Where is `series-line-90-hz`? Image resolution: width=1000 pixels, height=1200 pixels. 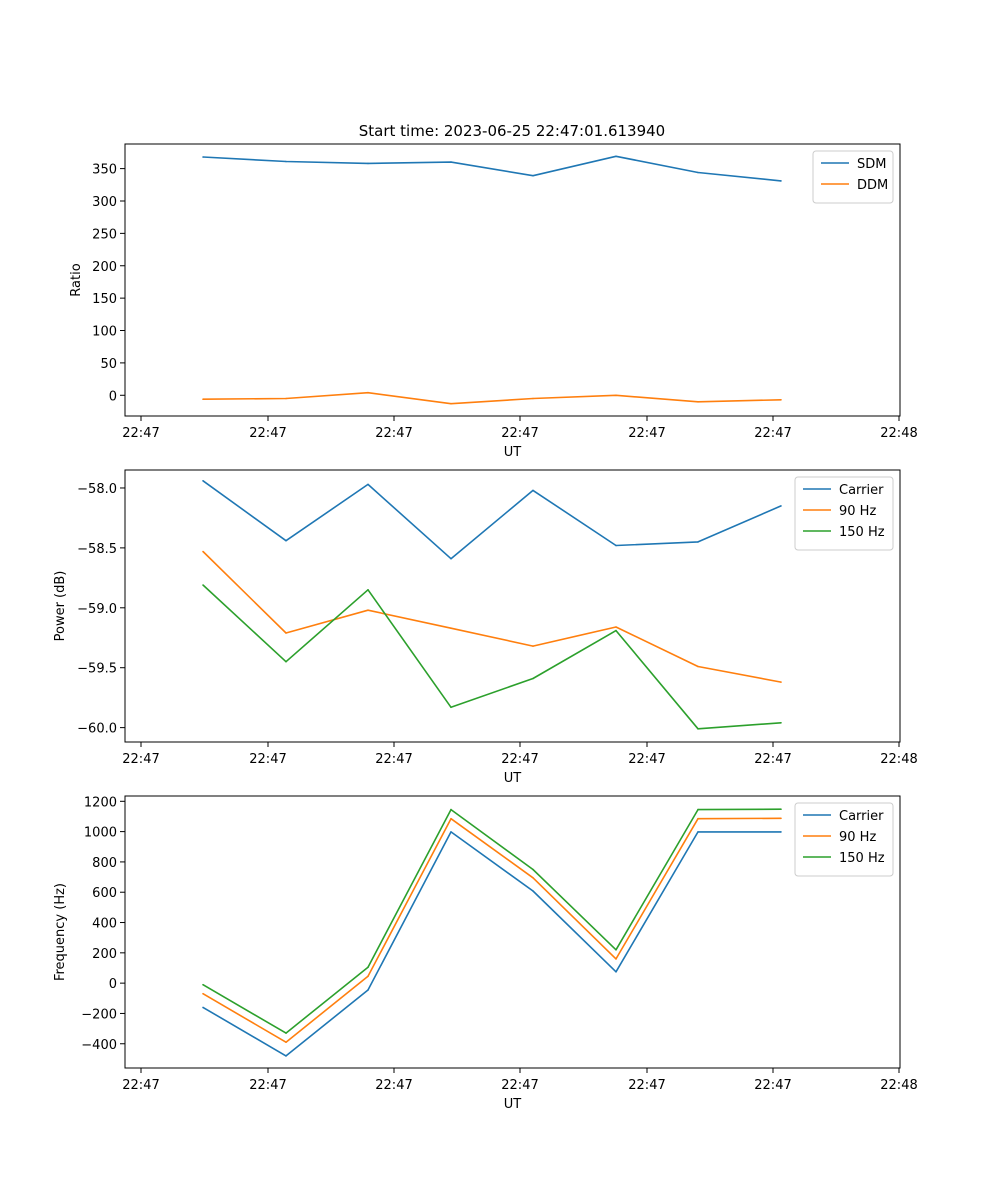
series-line-90-hz is located at coordinates (492, 616).